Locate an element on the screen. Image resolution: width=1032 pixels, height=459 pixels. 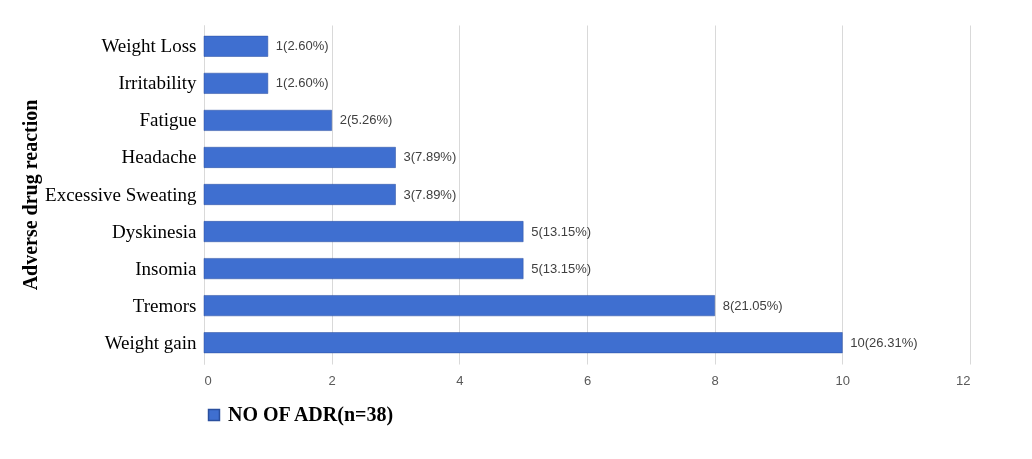
data-label: 10(26.31%) is located at coordinates (884, 342).